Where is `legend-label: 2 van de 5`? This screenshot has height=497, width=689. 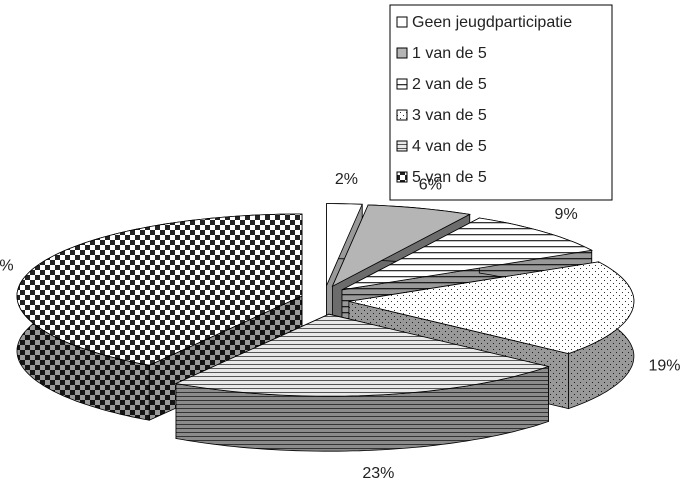 legend-label: 2 van de 5 is located at coordinates (449, 84).